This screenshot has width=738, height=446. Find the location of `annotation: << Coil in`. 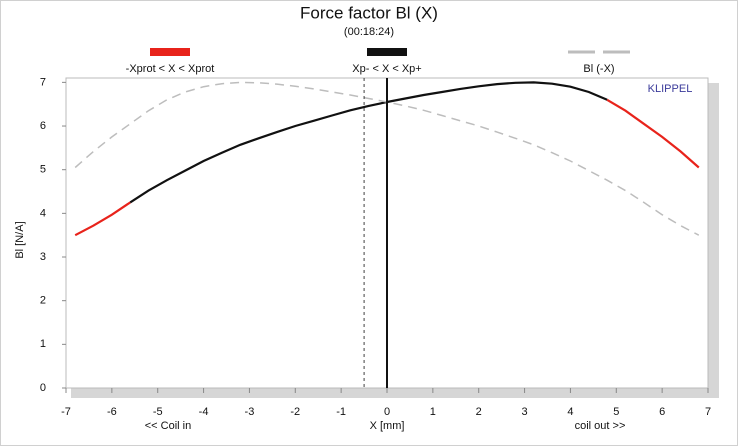

annotation: << Coil in is located at coordinates (168, 426).